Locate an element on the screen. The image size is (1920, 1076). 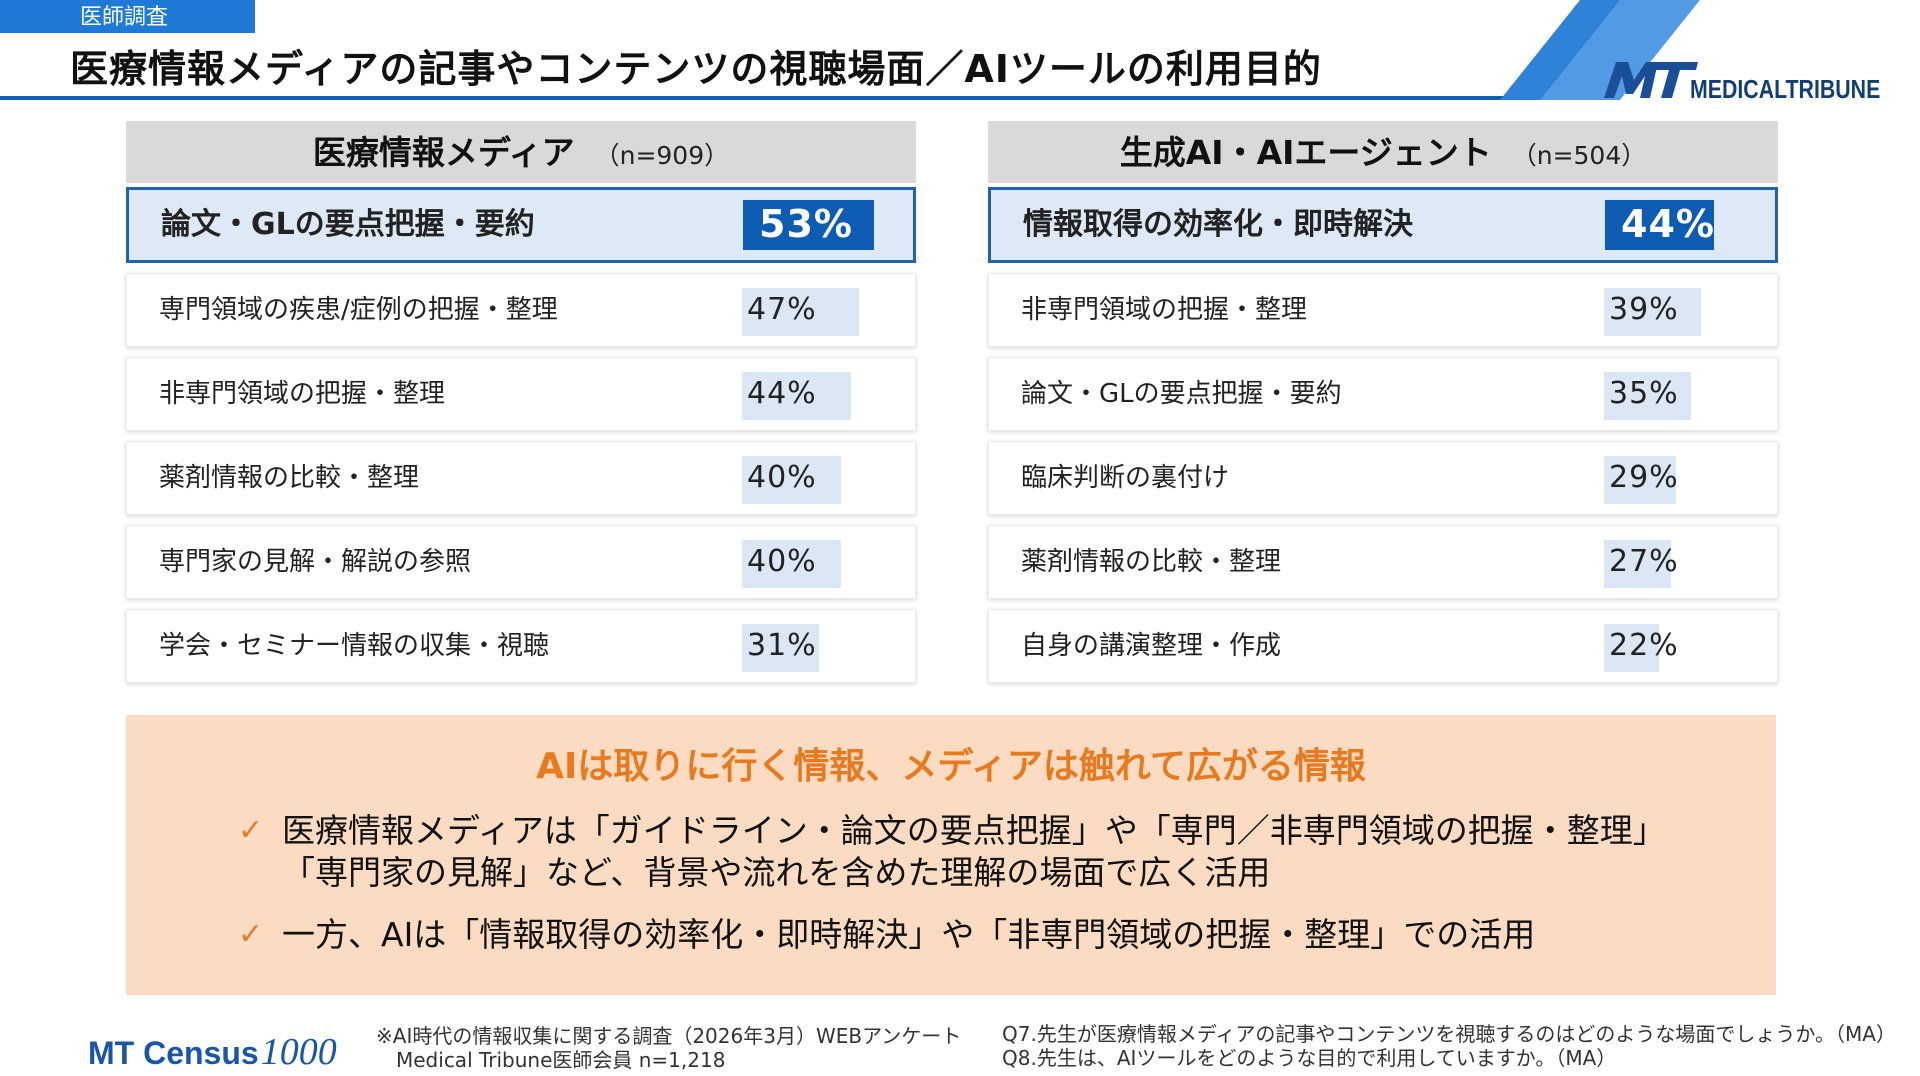
list-item: 学会・セミナー情報の収集・視聴 31% is located at coordinates (521, 646).